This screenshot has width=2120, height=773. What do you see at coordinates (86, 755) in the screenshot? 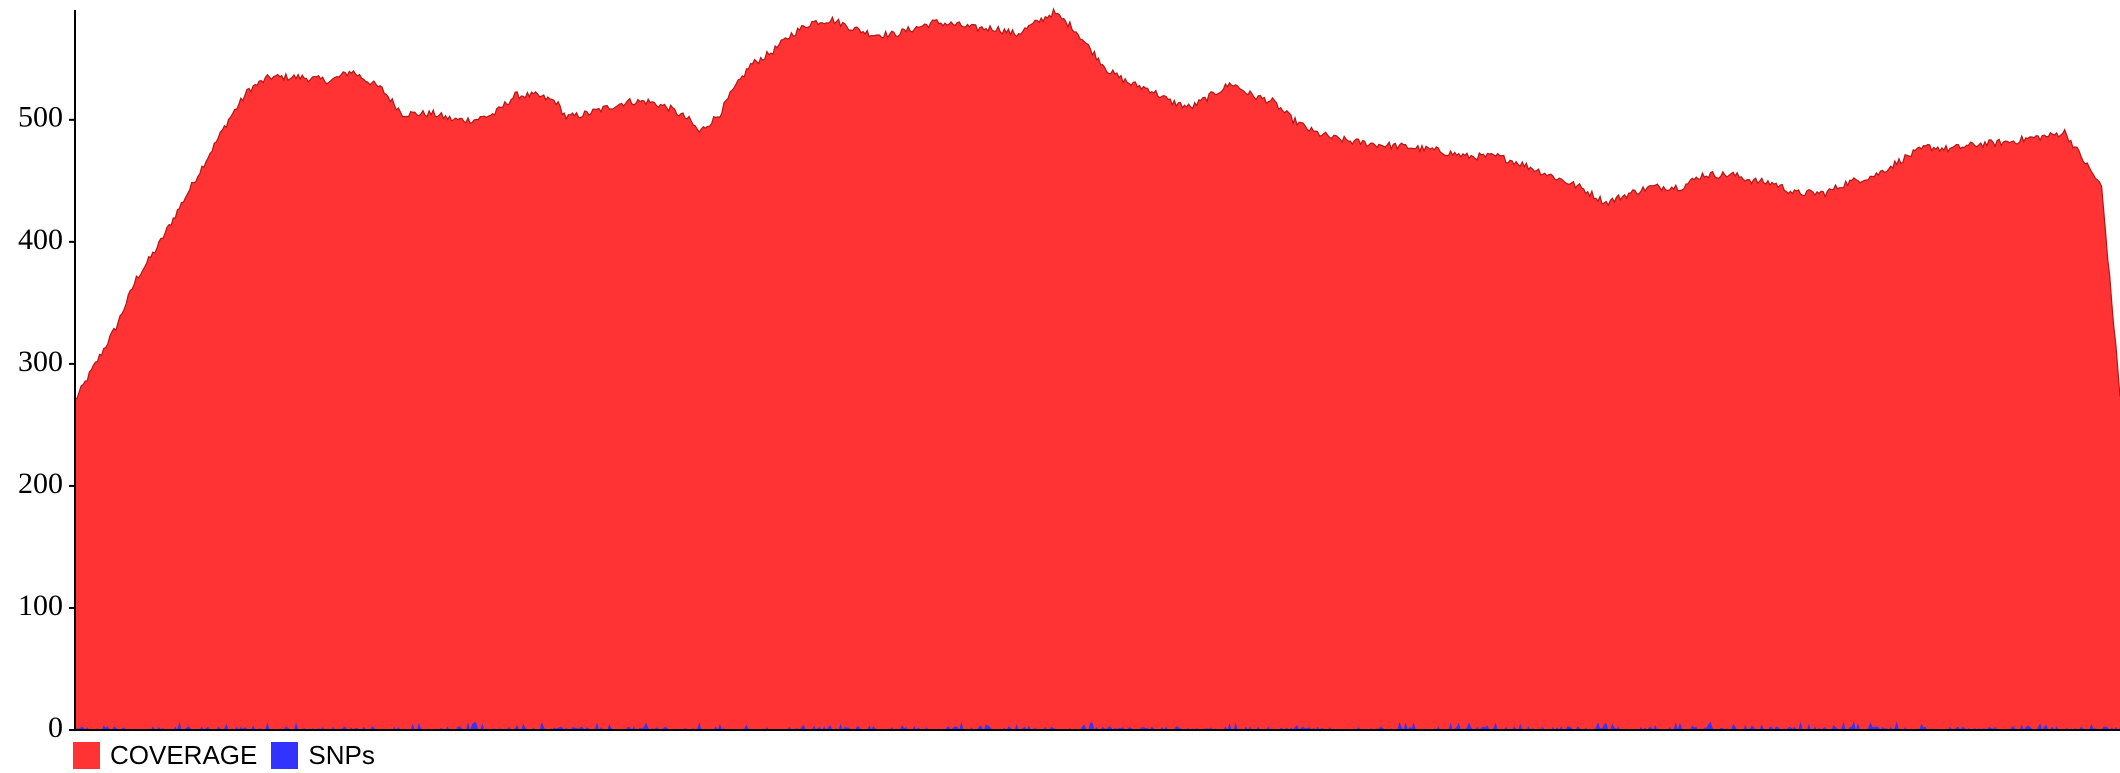
I see `legend-swatch-coverage` at bounding box center [86, 755].